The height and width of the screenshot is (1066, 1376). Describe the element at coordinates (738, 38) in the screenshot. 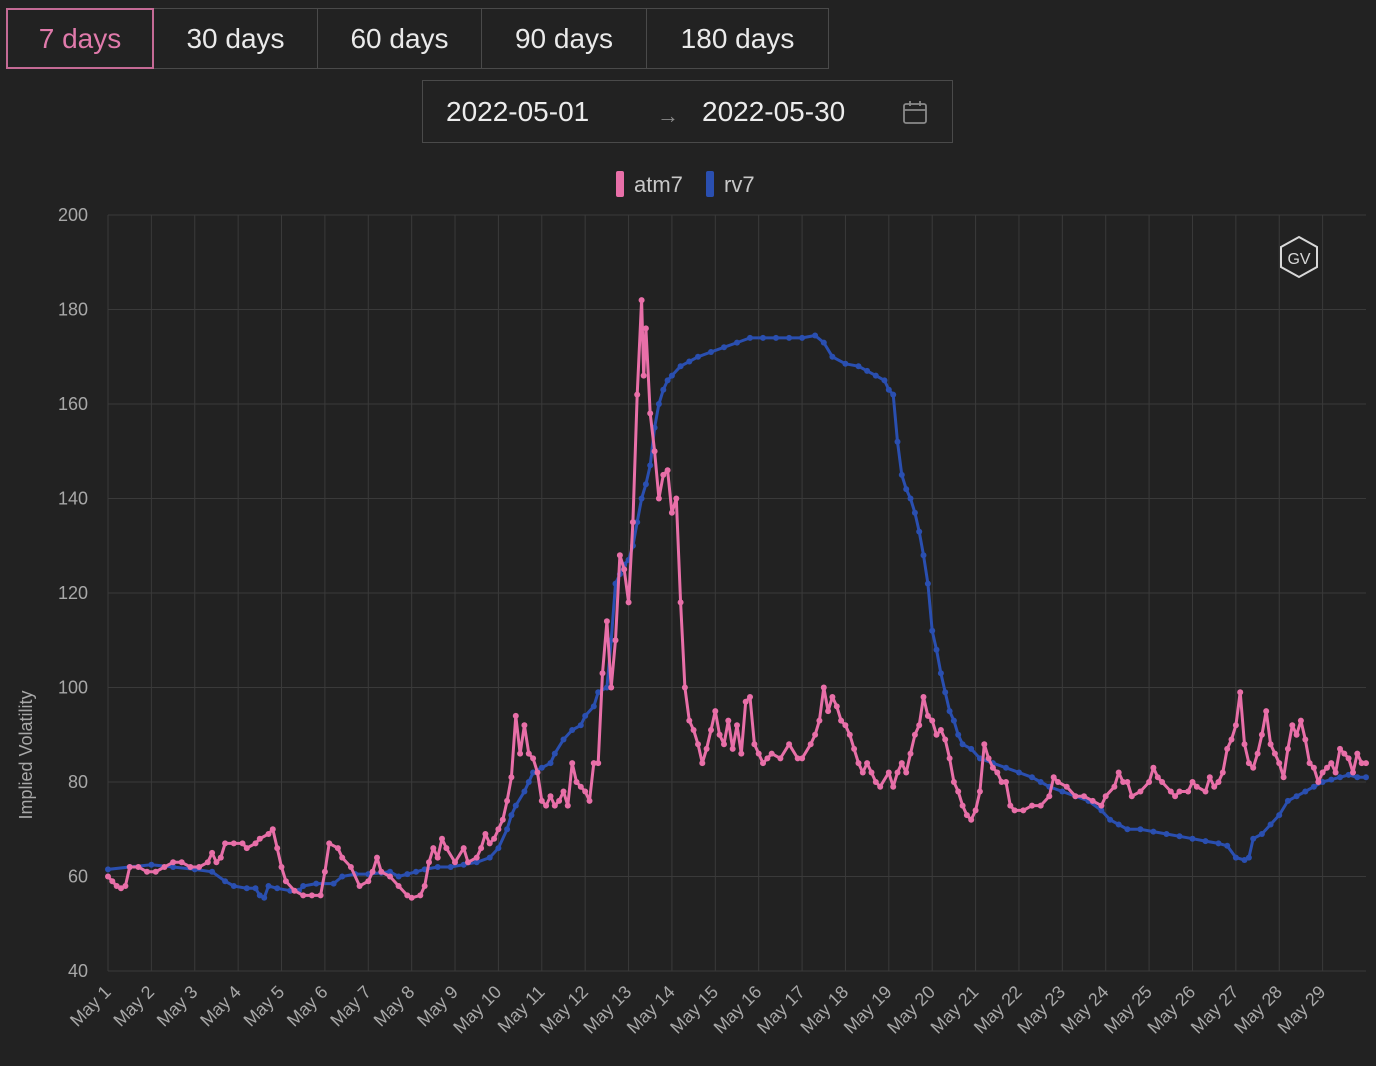

I see `tab-180-days: 180 days` at that location.